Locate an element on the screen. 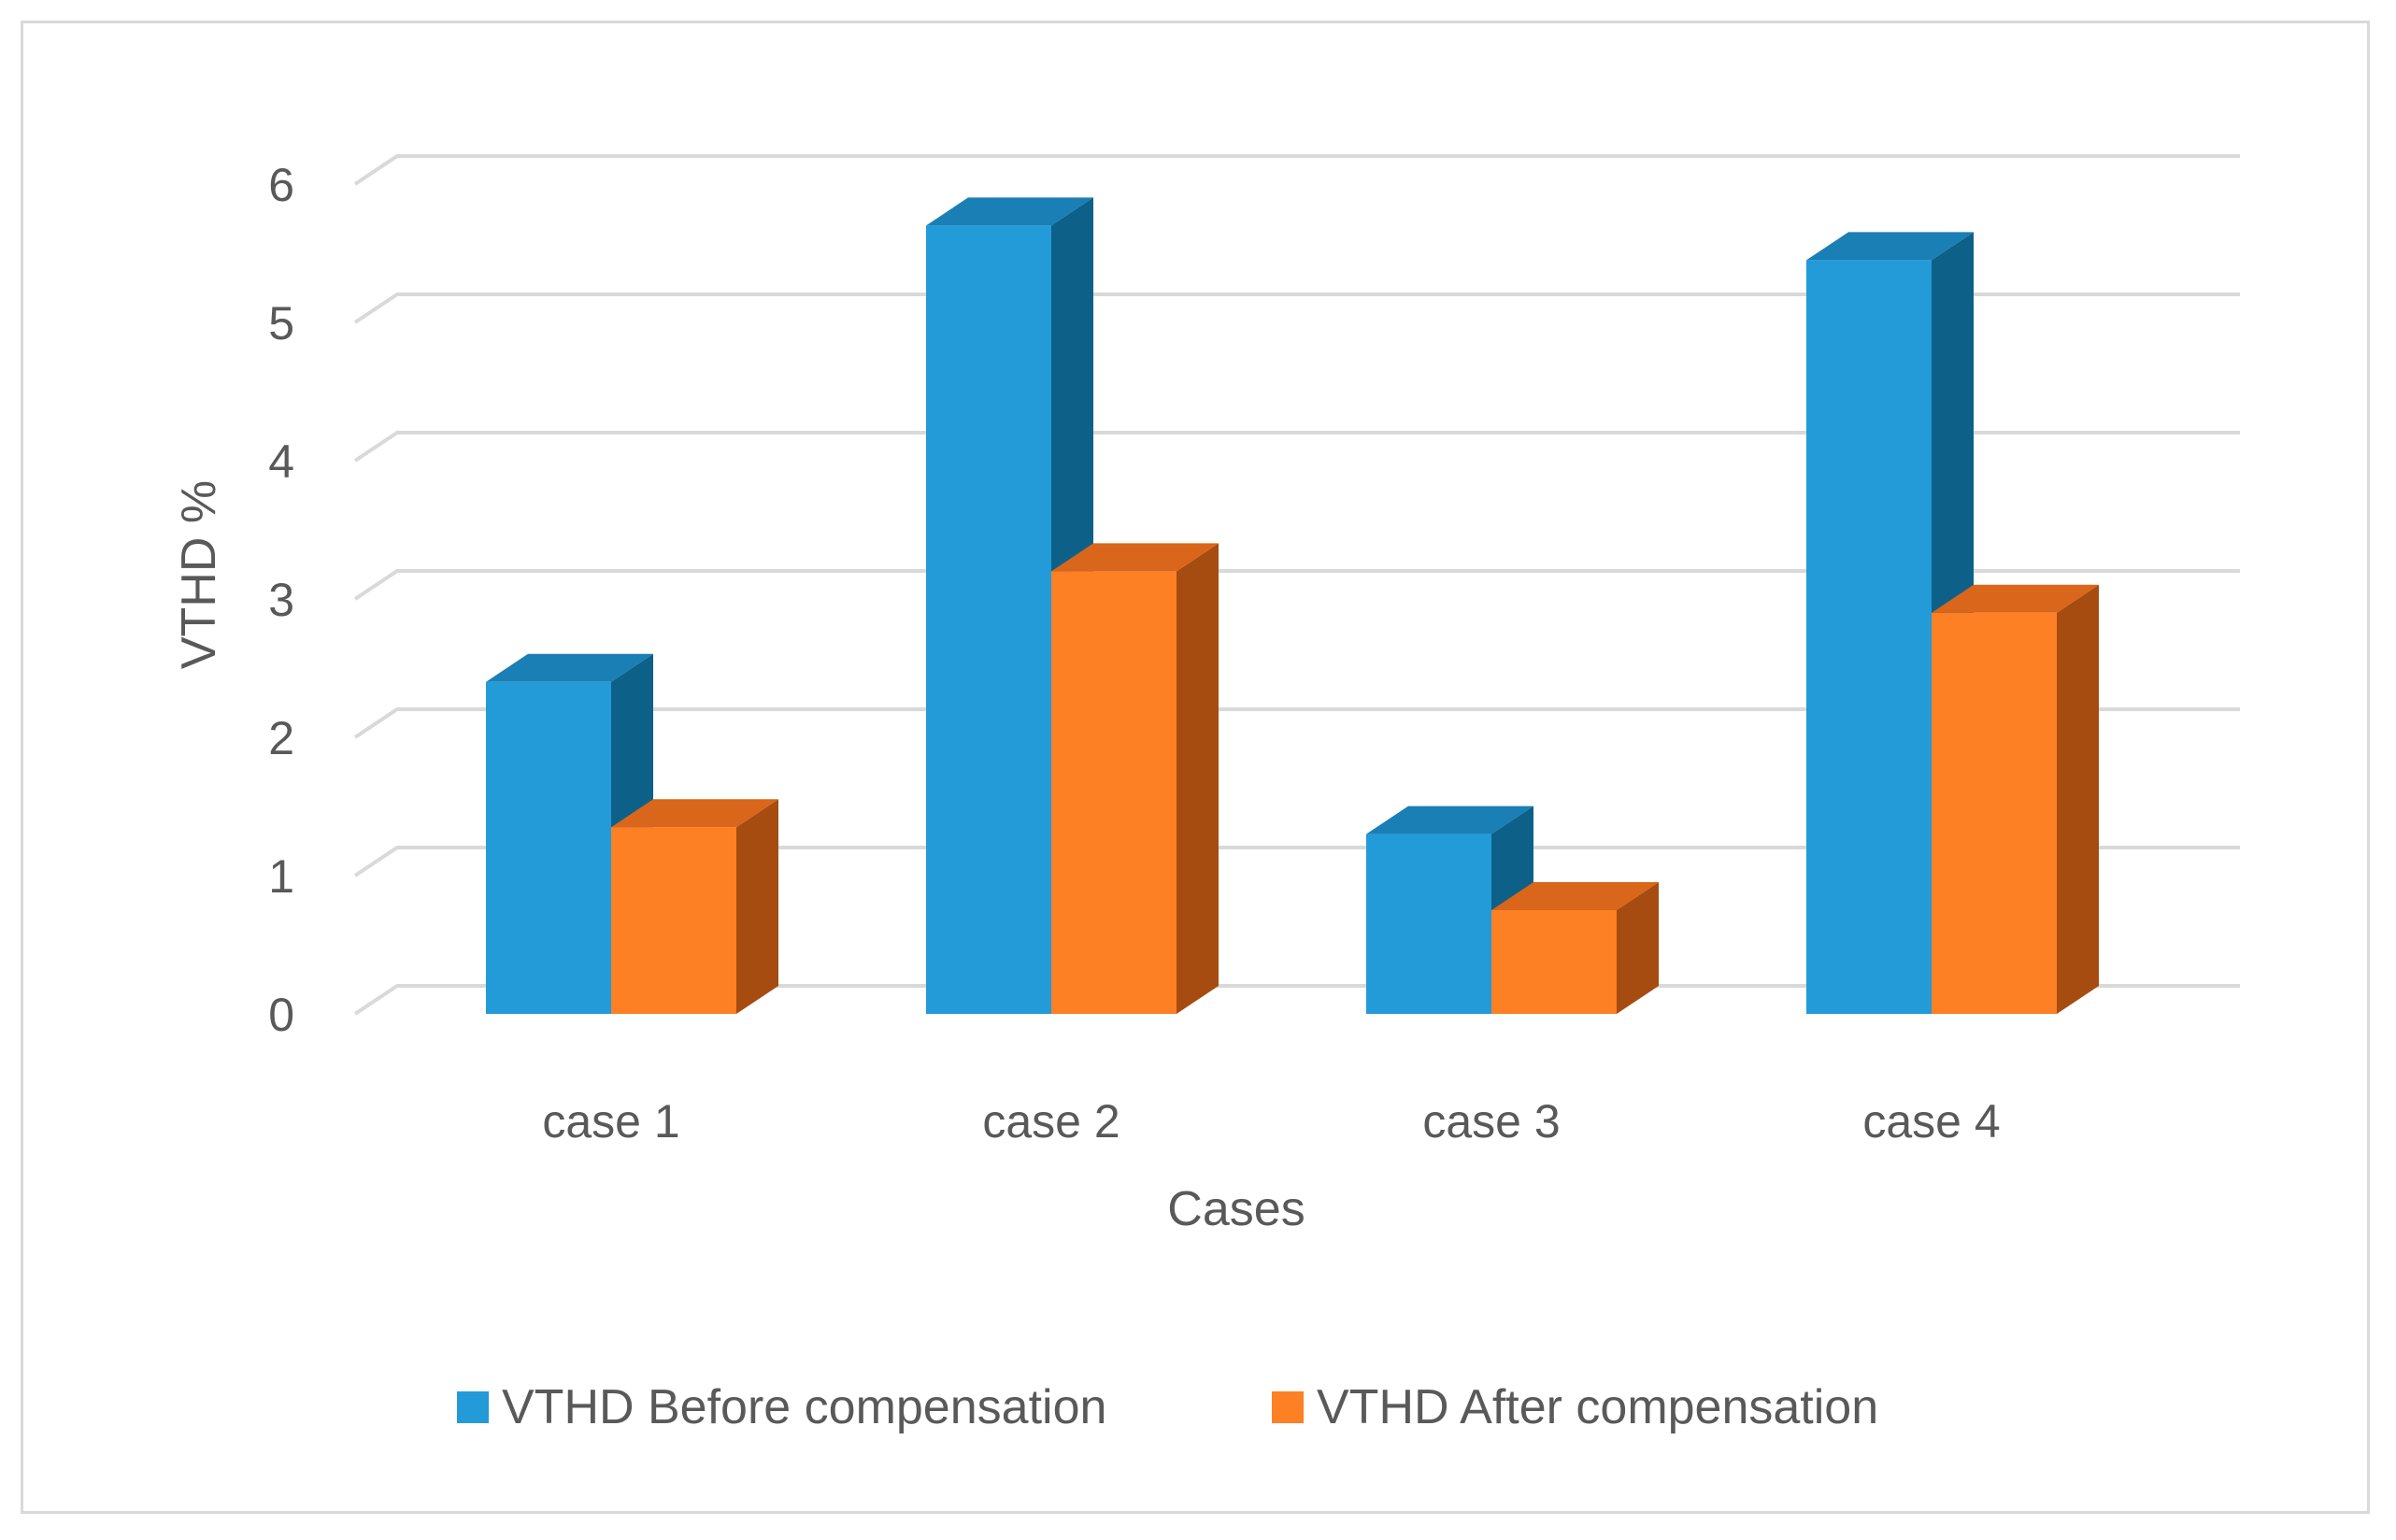 Image resolution: width=2396 pixels, height=1540 pixels. y-tick-label-6: 6 is located at coordinates (281, 185).